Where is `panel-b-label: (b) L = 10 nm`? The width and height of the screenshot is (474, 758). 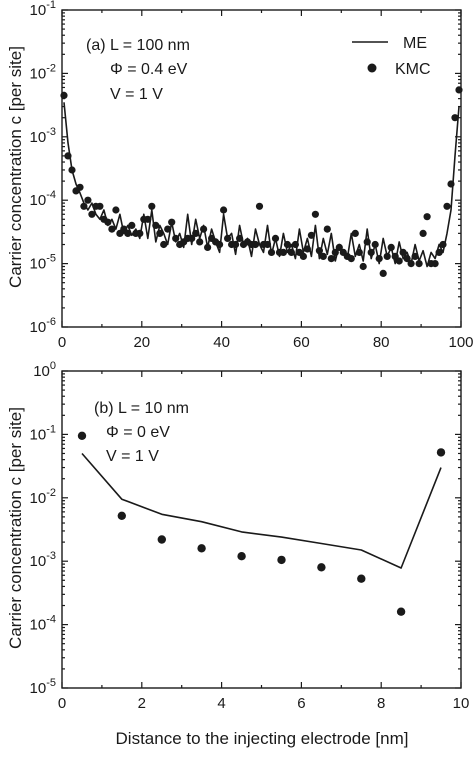
panel-b-label: (b) L = 10 nm is located at coordinates (141, 408).